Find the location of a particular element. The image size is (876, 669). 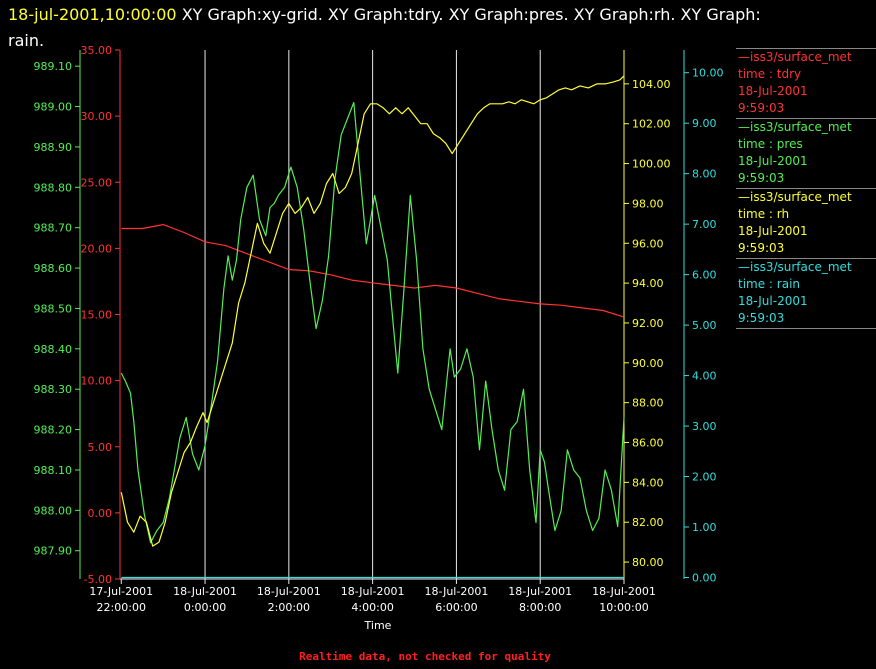

y-tick-label-pres: 988.60 is located at coordinates (53, 268).